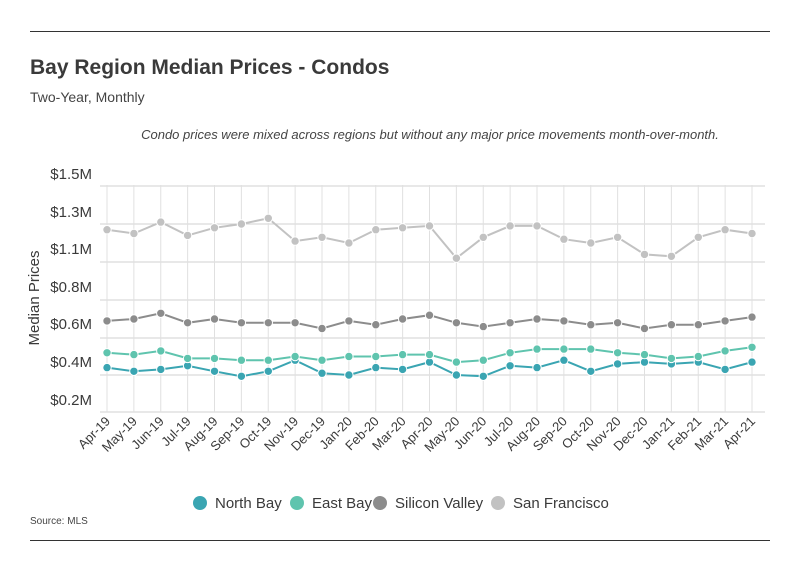 The height and width of the screenshot is (575, 800). What do you see at coordinates (71, 362) in the screenshot?
I see `y-tick-label: $0.4M` at bounding box center [71, 362].